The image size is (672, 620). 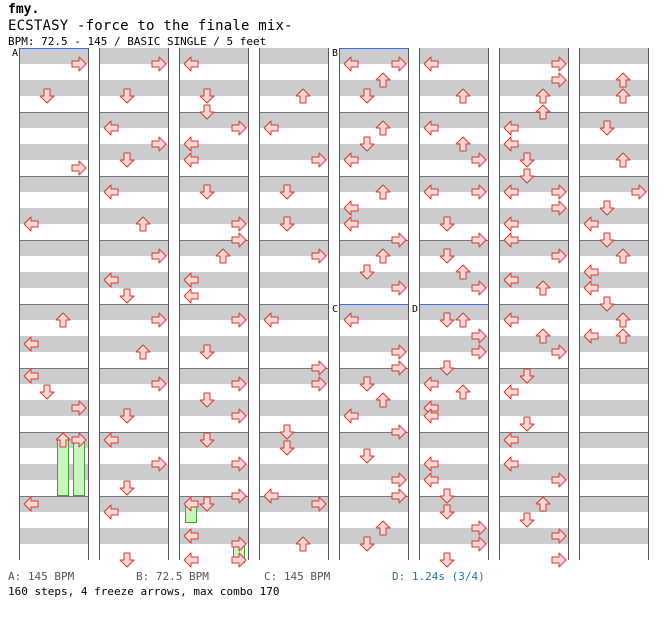 What do you see at coordinates (374, 48) in the screenshot?
I see `section-line-b` at bounding box center [374, 48].